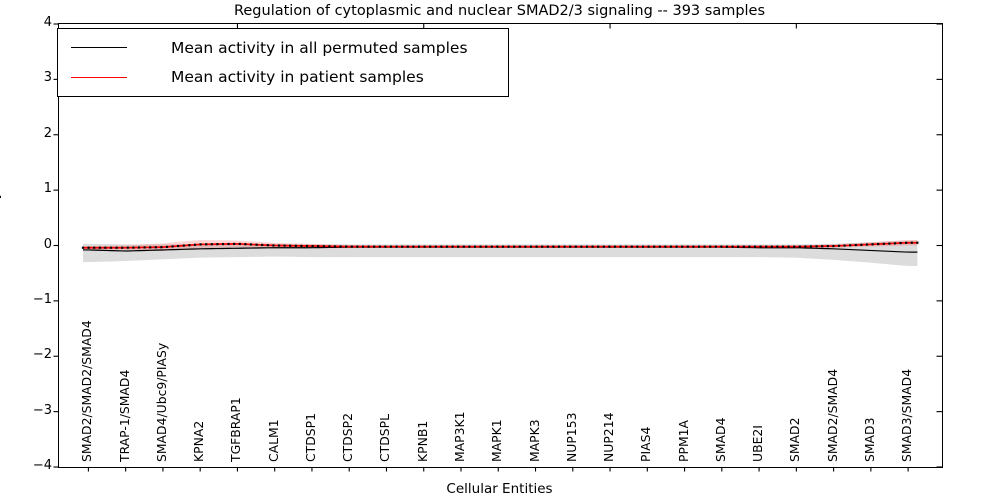 This screenshot has width=1000, height=500. I want to click on x-tick-label: SMAD2, so click(795, 439).